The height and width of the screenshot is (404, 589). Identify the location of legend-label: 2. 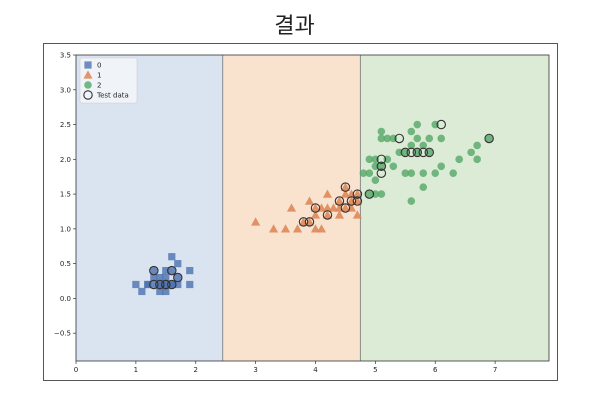
(99, 86).